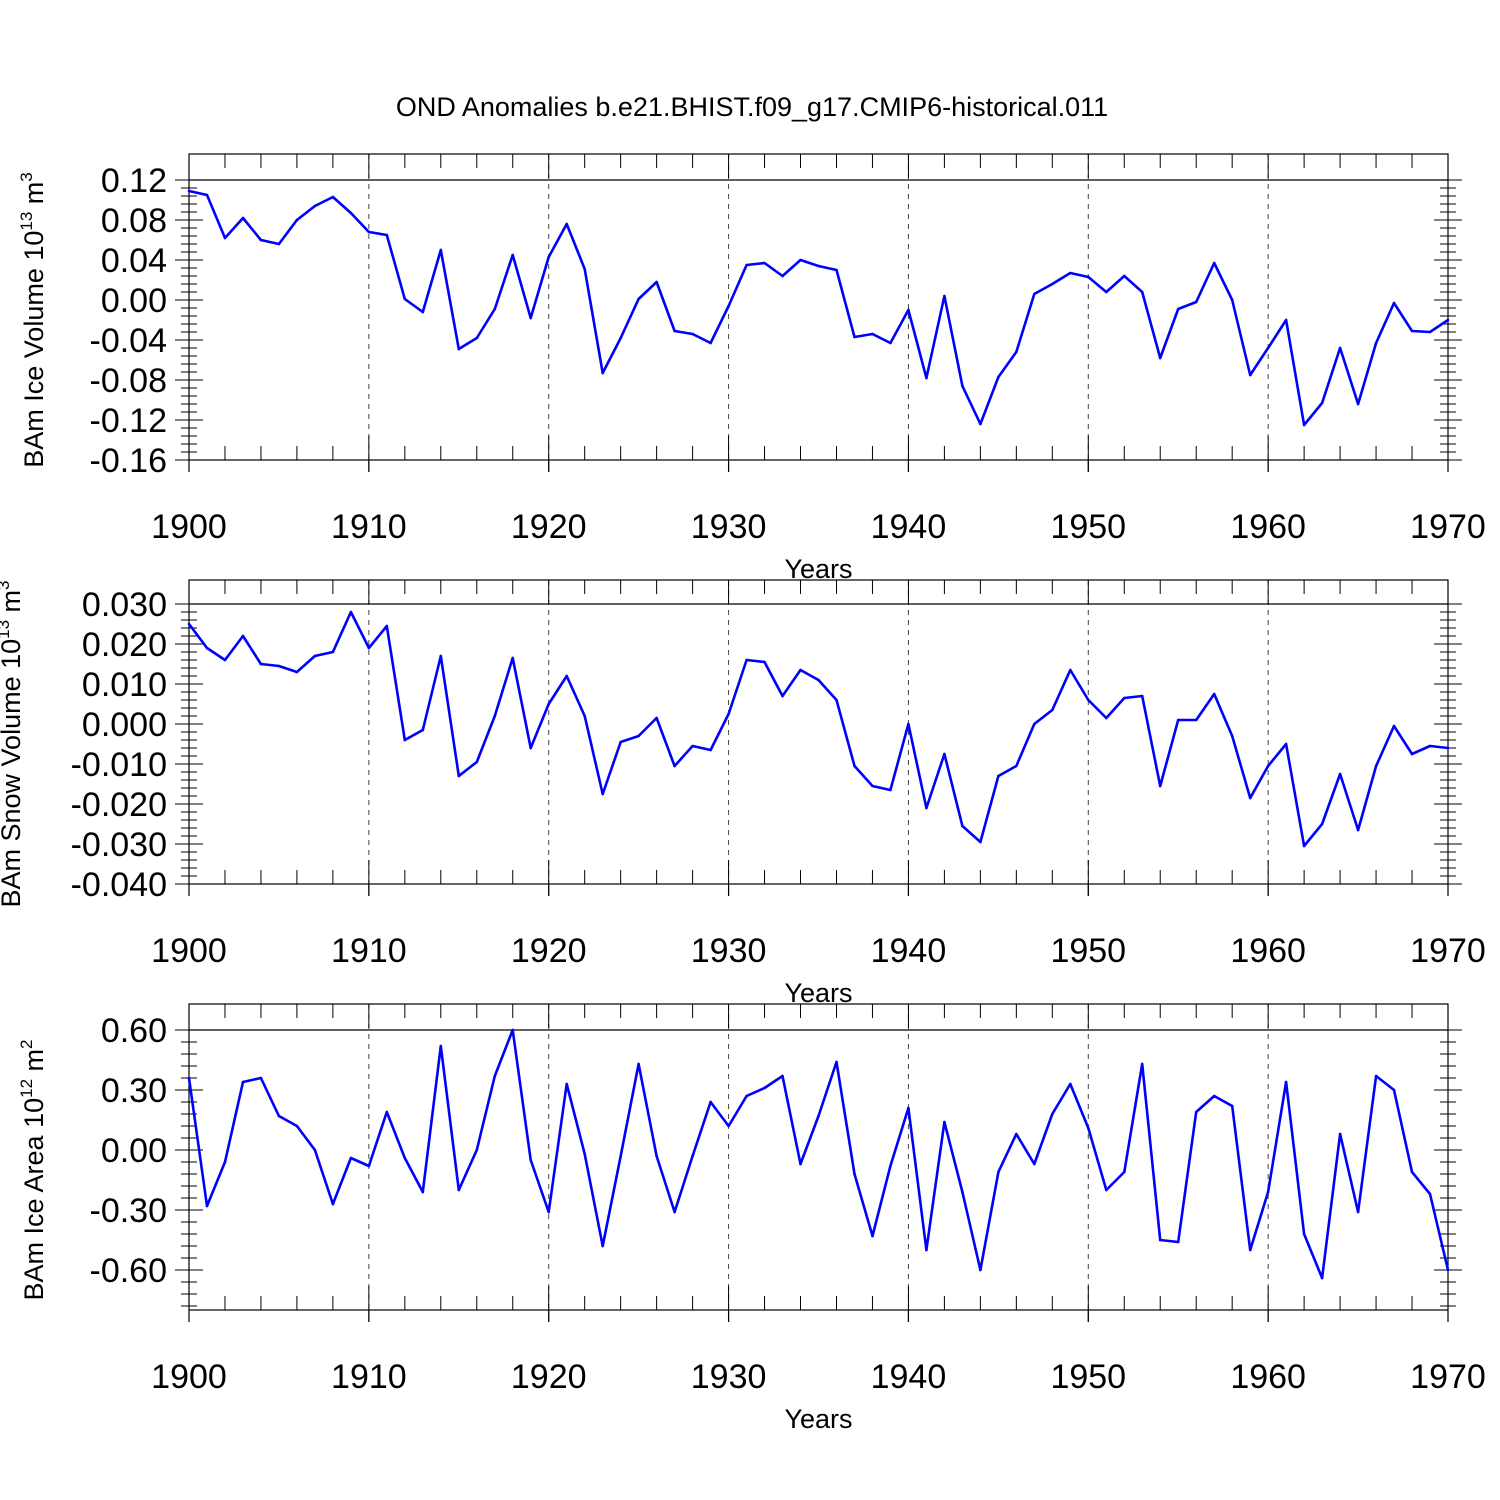  I want to click on y-tick-label: -0.010, so click(119, 765).